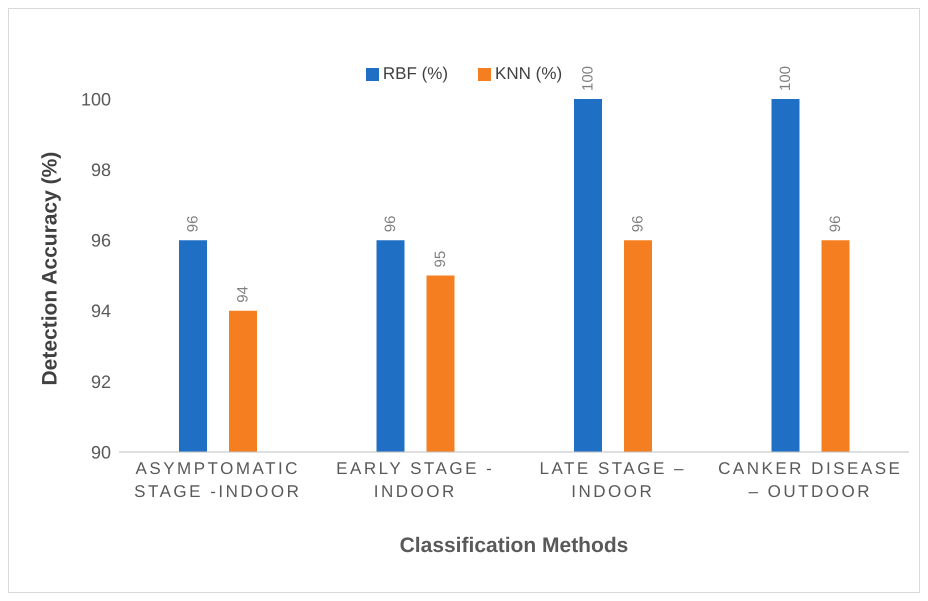 The image size is (928, 601). What do you see at coordinates (810, 480) in the screenshot?
I see `x-tick-label: CANKER DISEASE – OUTDOOR` at bounding box center [810, 480].